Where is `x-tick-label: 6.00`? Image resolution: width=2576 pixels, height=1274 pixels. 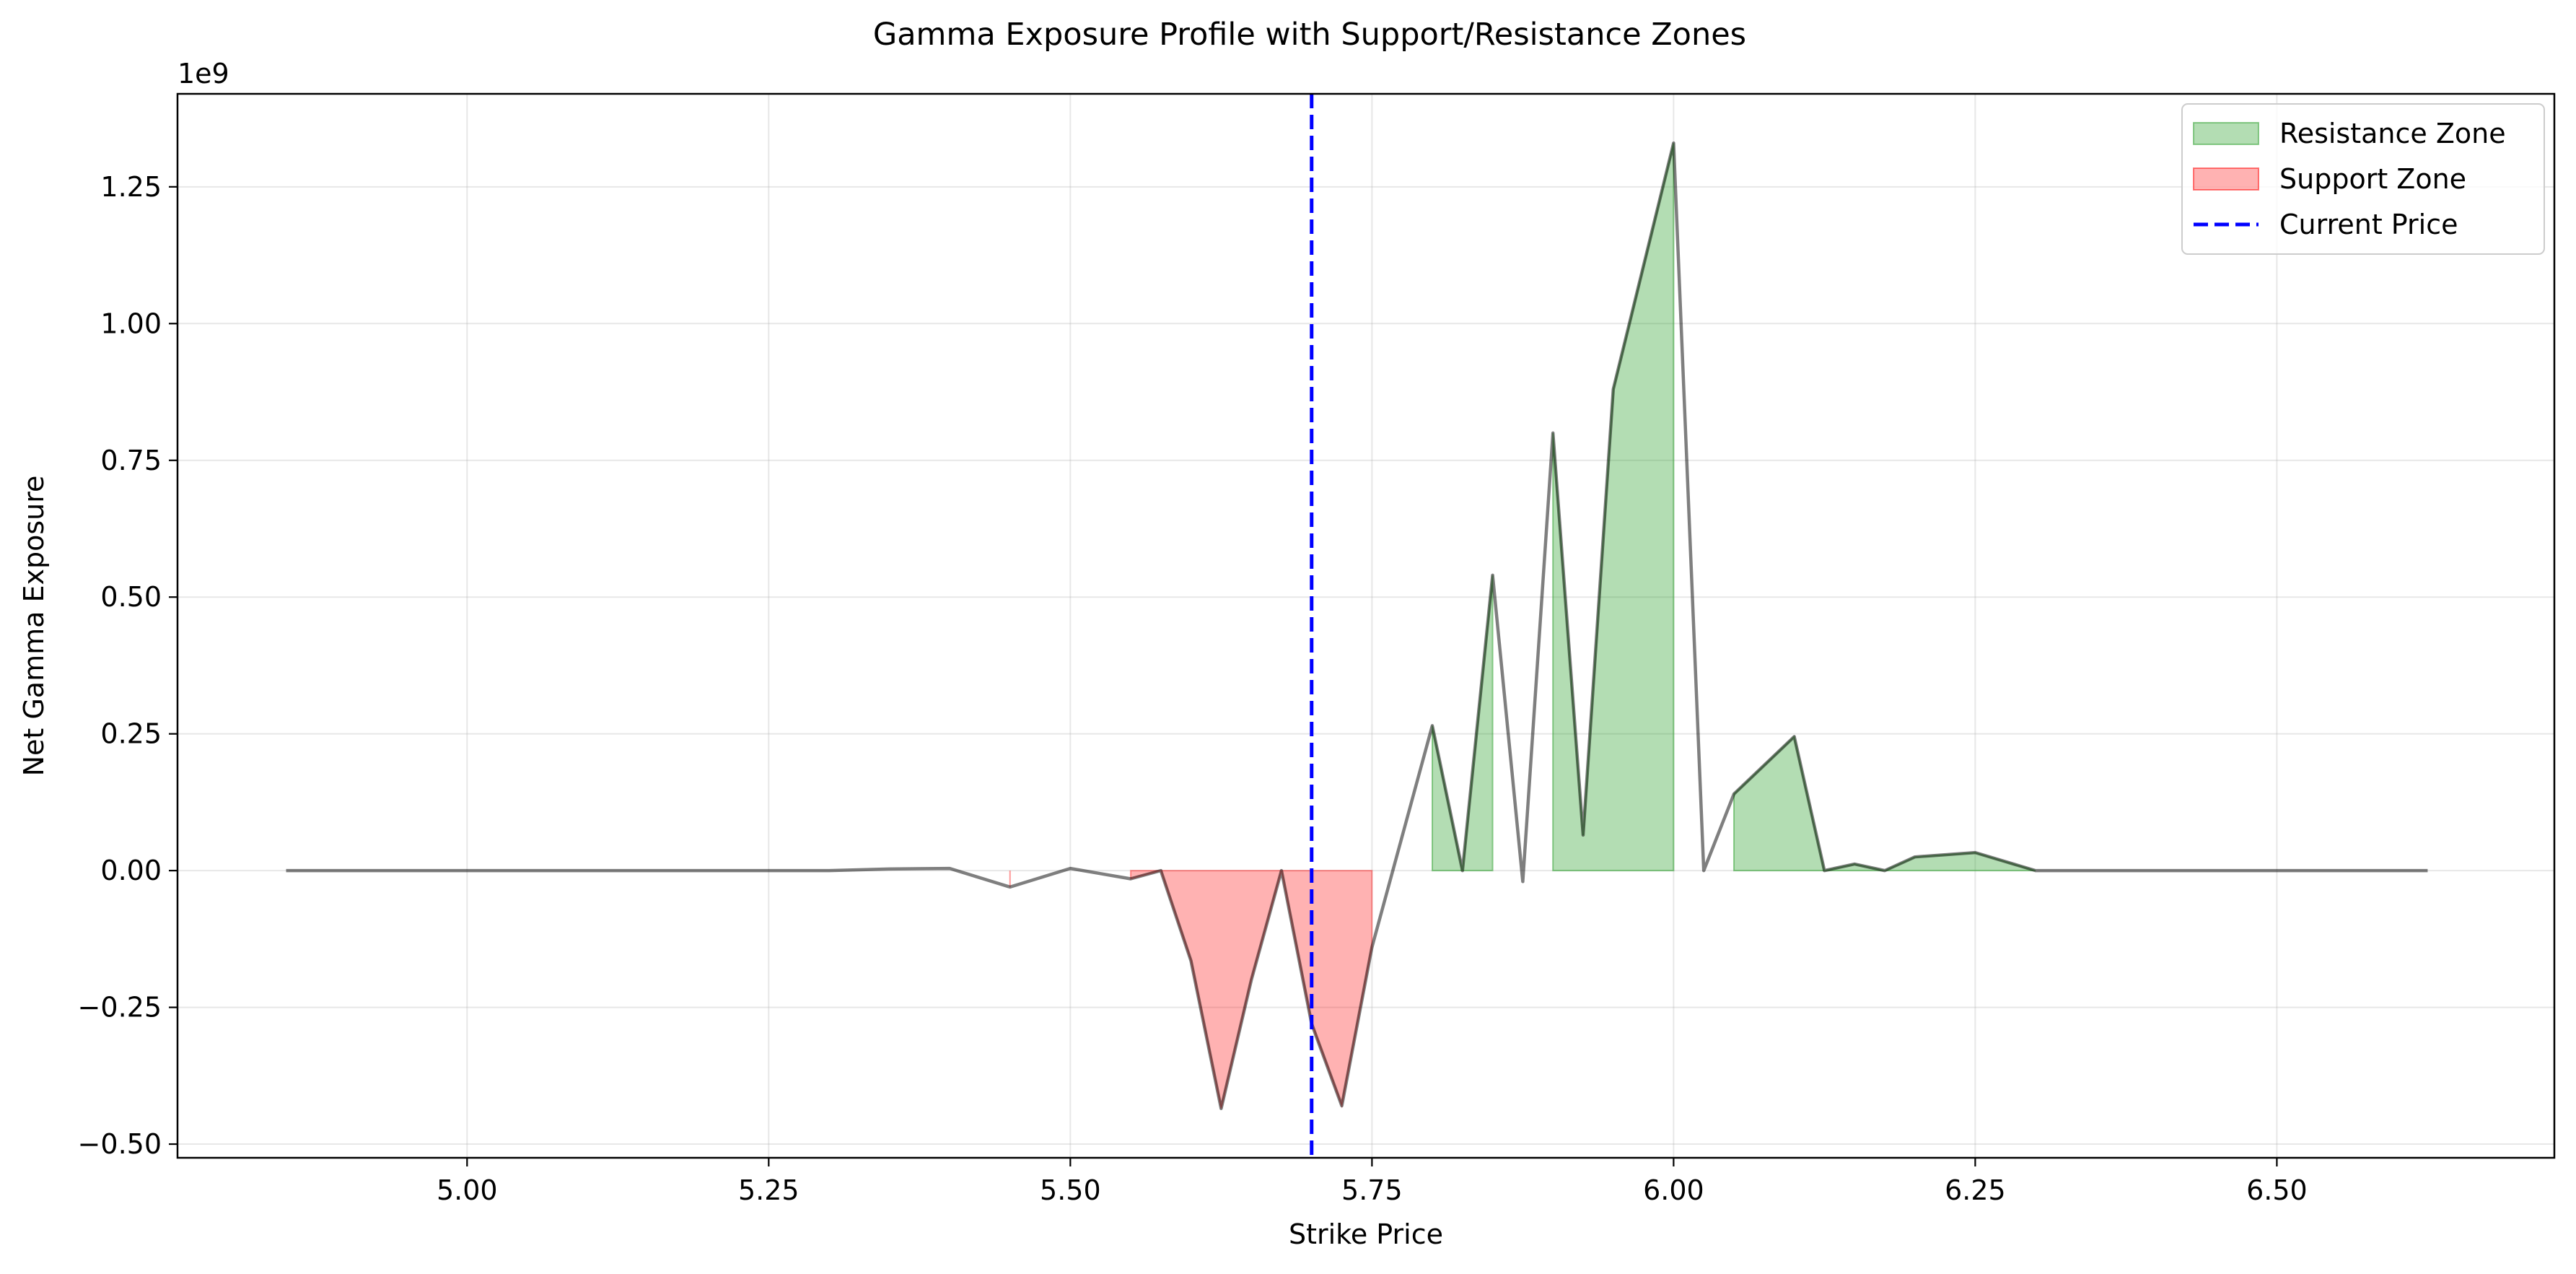 x-tick-label: 6.00 is located at coordinates (1673, 1190).